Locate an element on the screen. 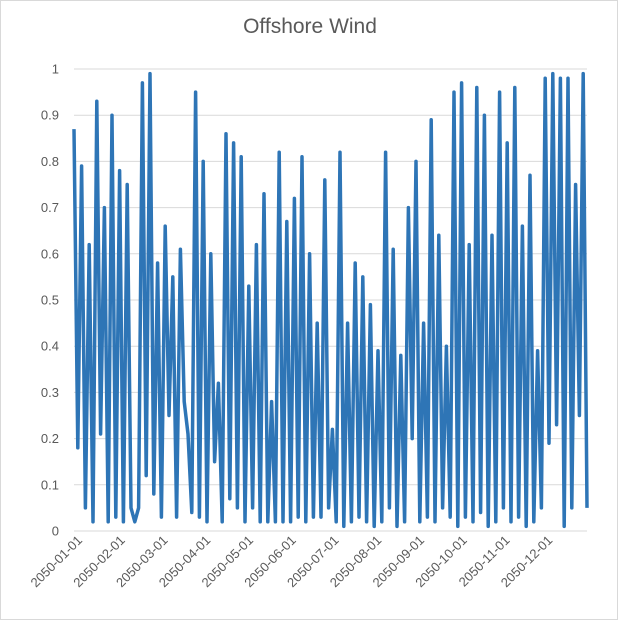 The width and height of the screenshot is (620, 622). y-tick-label: 0.9 is located at coordinates (50, 115).